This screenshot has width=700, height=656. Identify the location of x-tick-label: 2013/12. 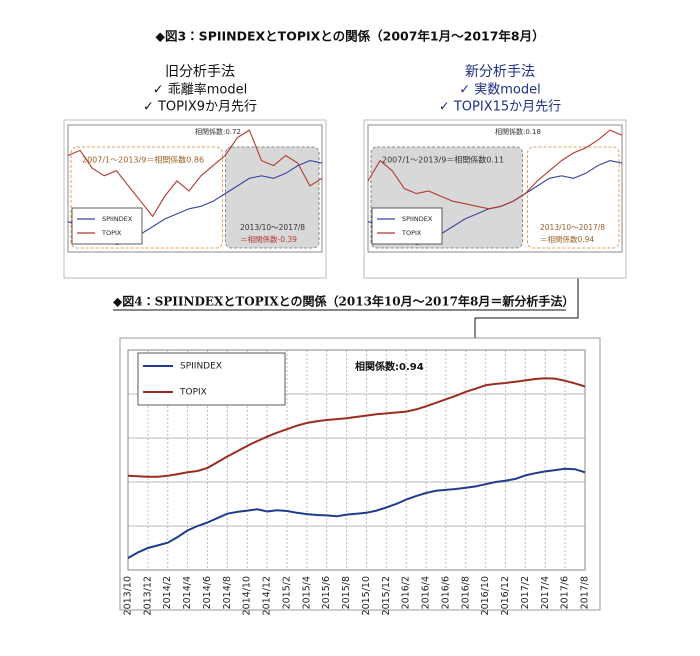
(147, 595).